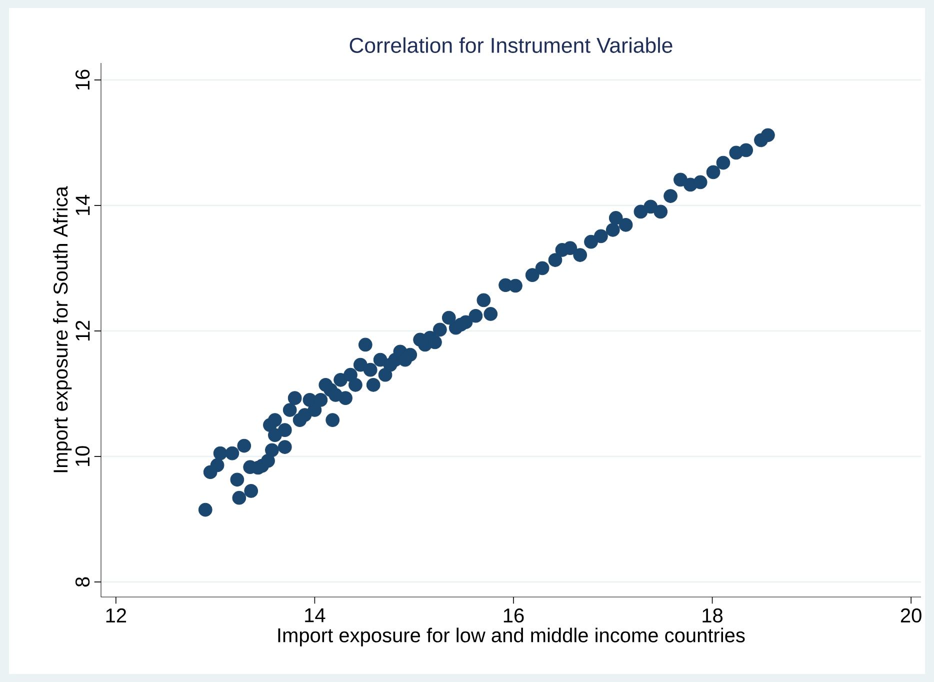 The width and height of the screenshot is (934, 682). I want to click on x-tick-label: 14, so click(315, 615).